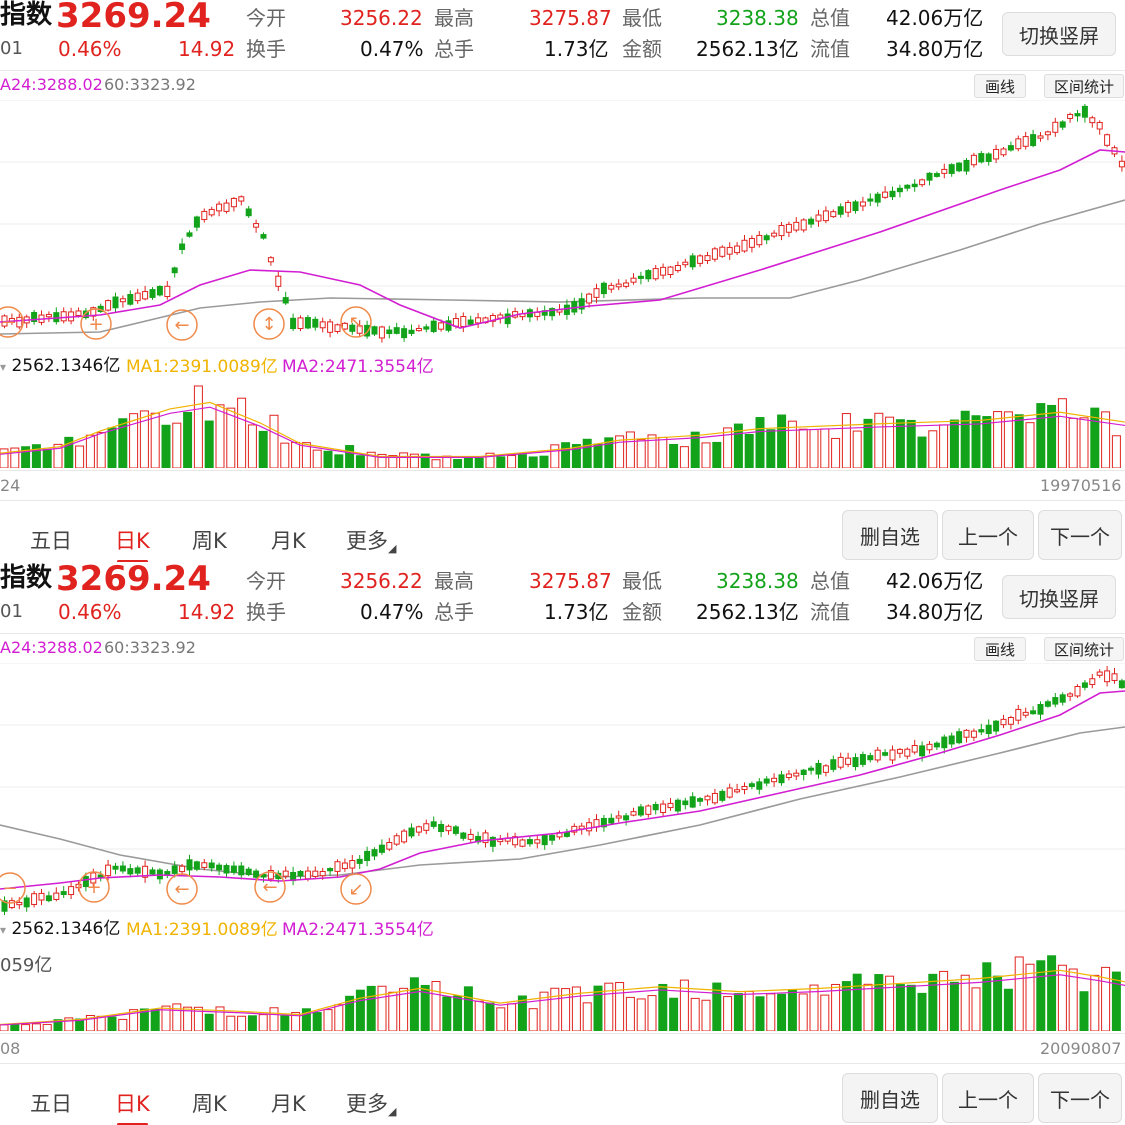  What do you see at coordinates (358, 930) in the screenshot?
I see `vol-ma2-legend: MA2:2471.3554亿` at bounding box center [358, 930].